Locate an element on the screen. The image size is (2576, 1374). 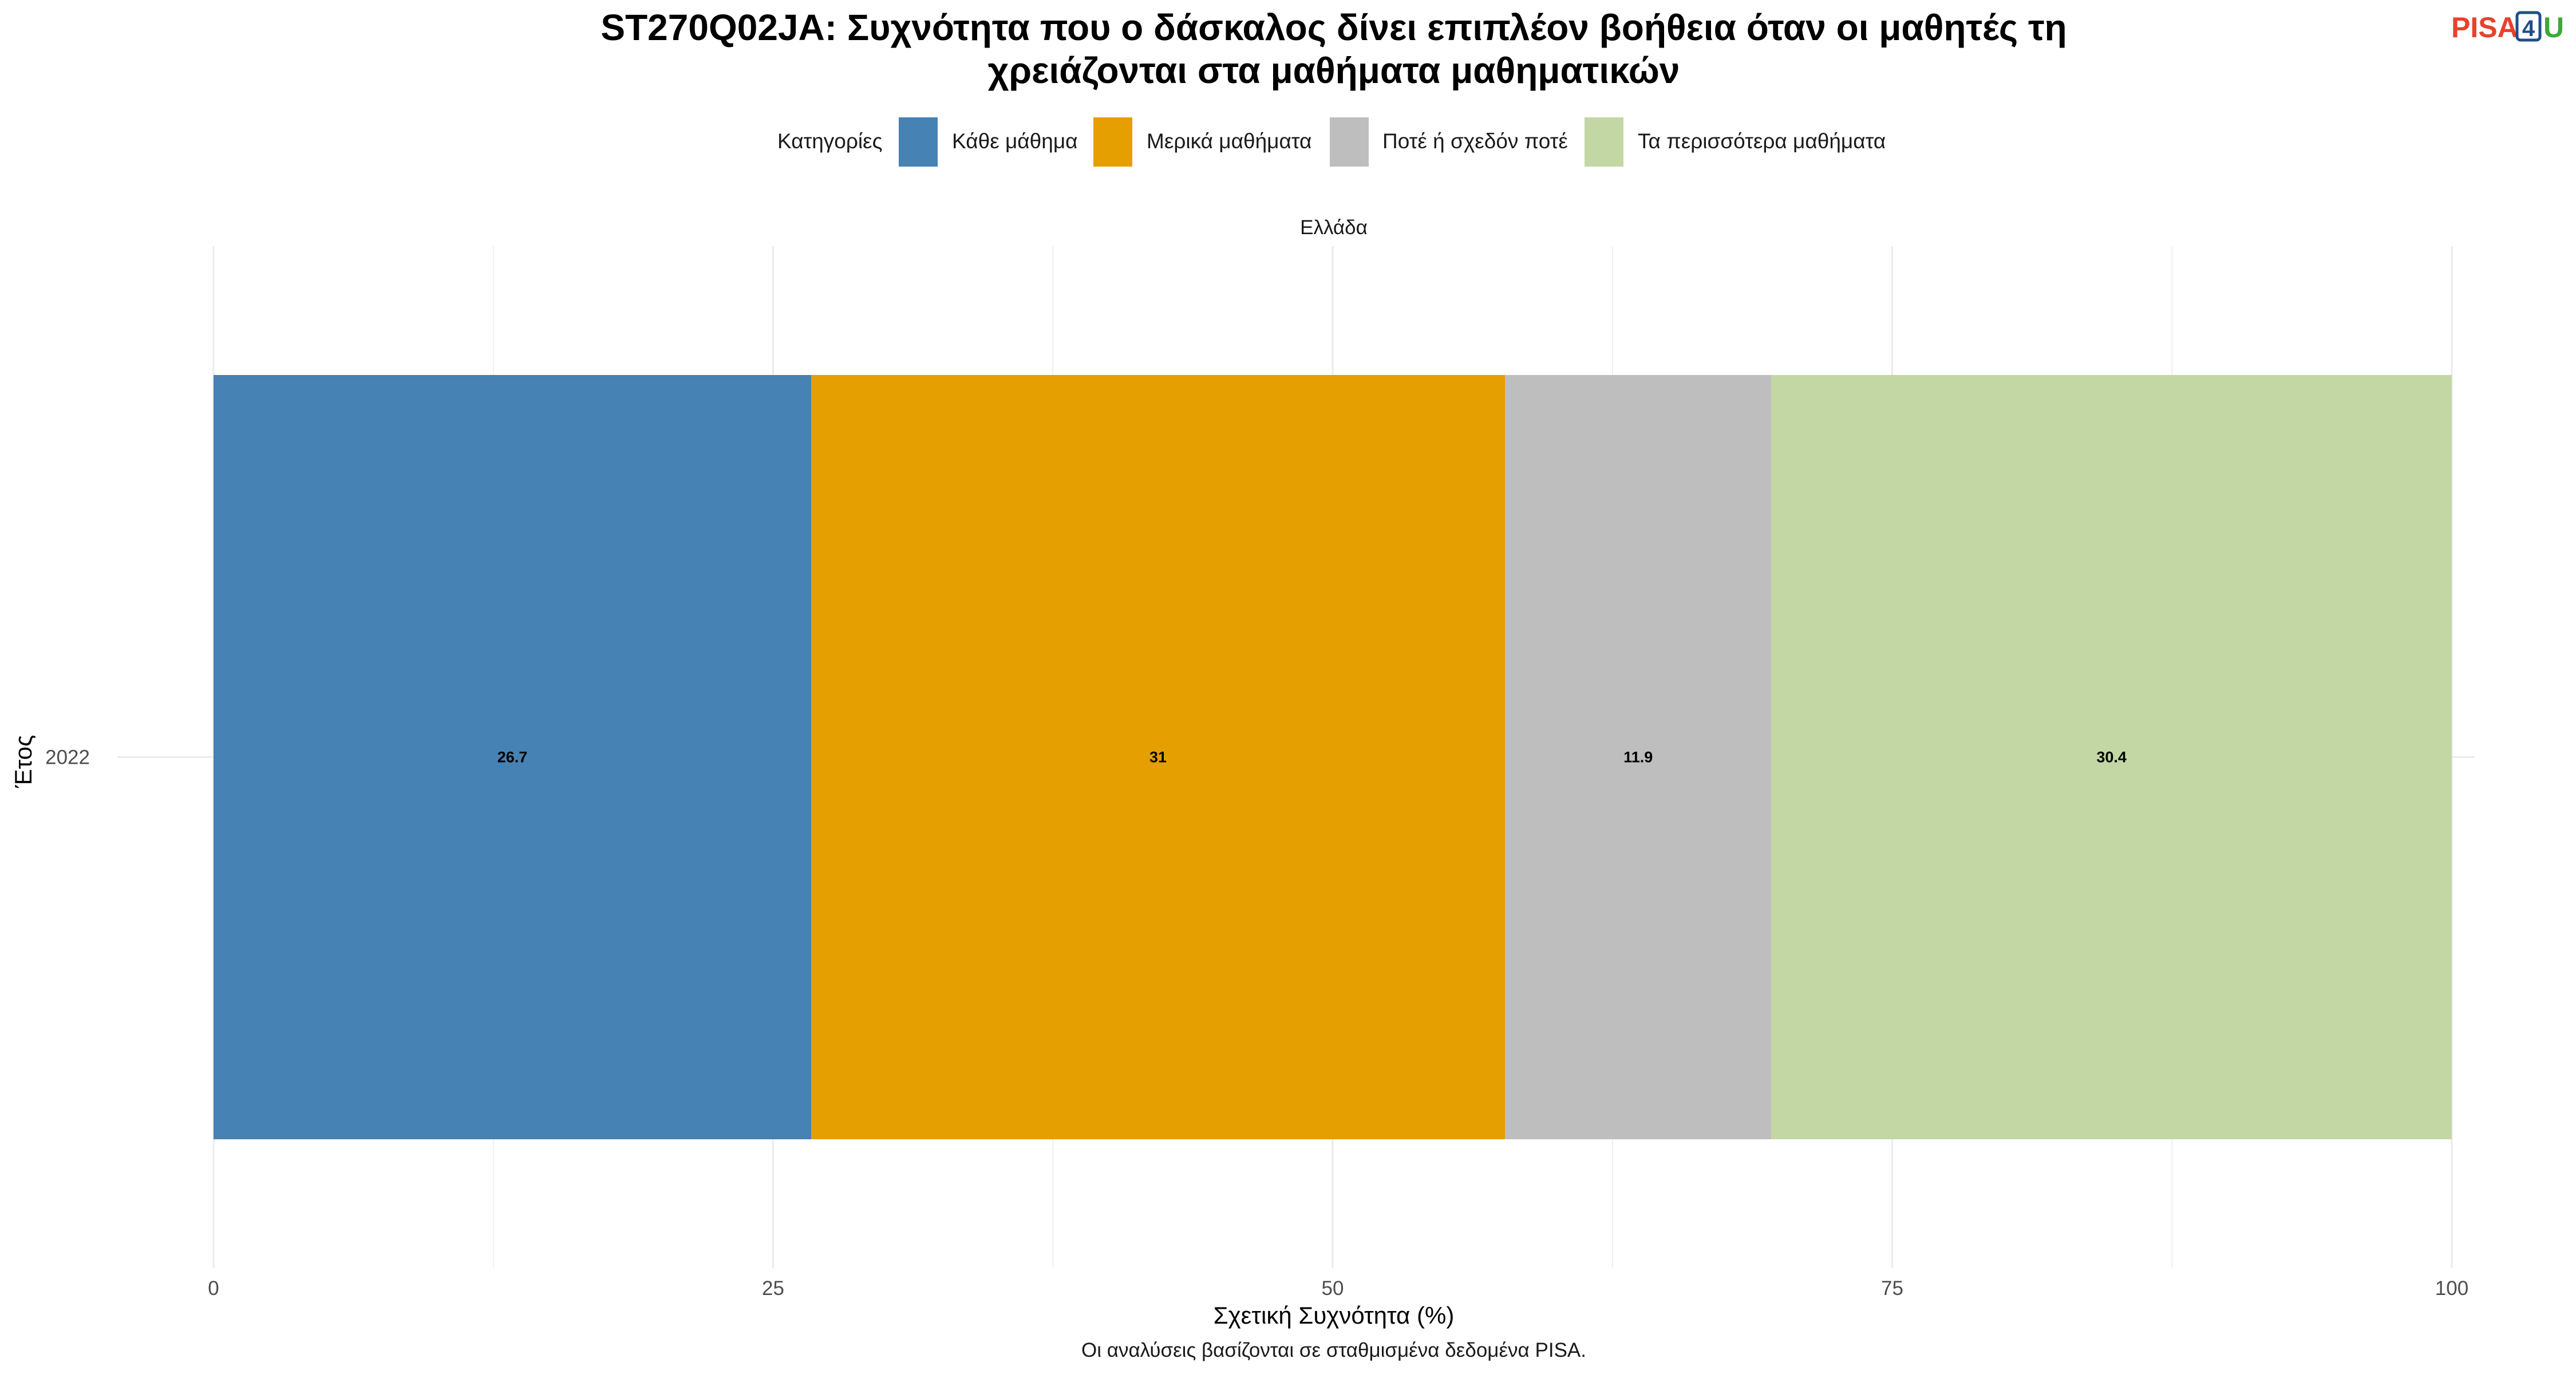
y-axis-ticks: 2022 is located at coordinates (67, 758).